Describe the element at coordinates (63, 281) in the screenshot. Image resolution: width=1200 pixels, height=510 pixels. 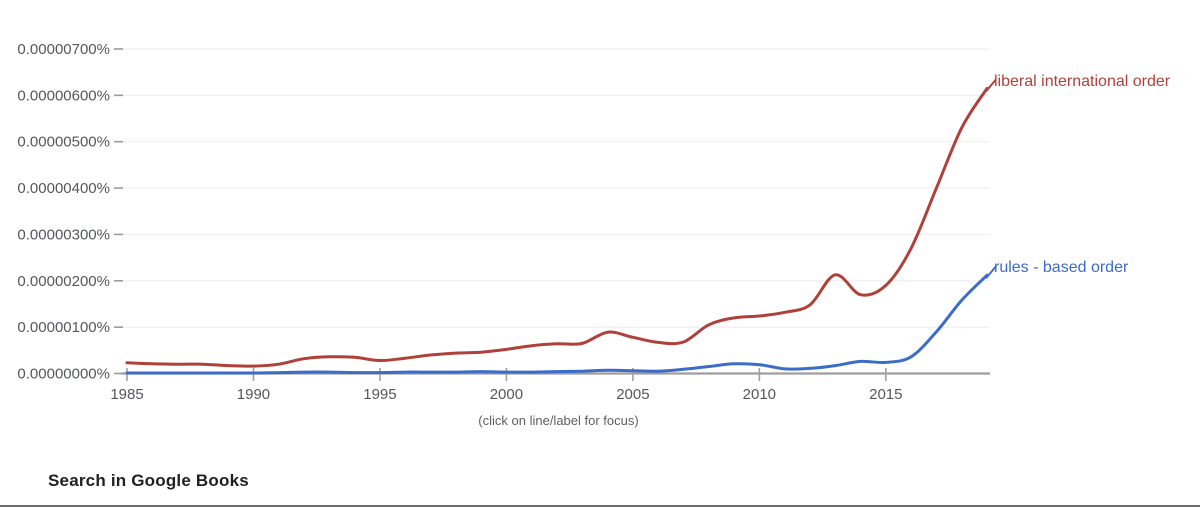
I see `y-axis-tick-label: 0.00000200%` at that location.